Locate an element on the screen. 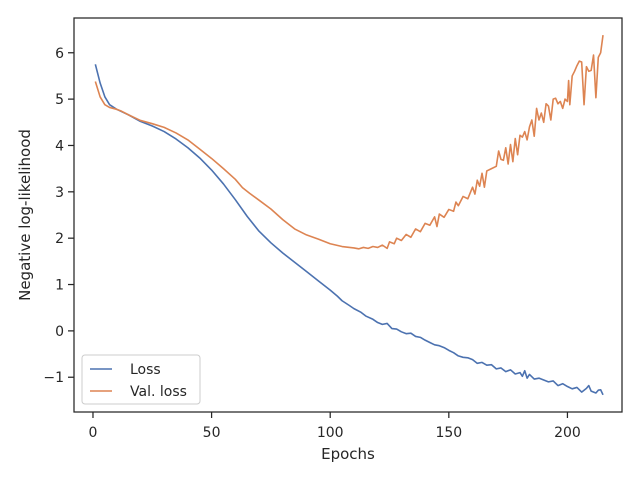  y-tick-label: 4 is located at coordinates (59, 146).